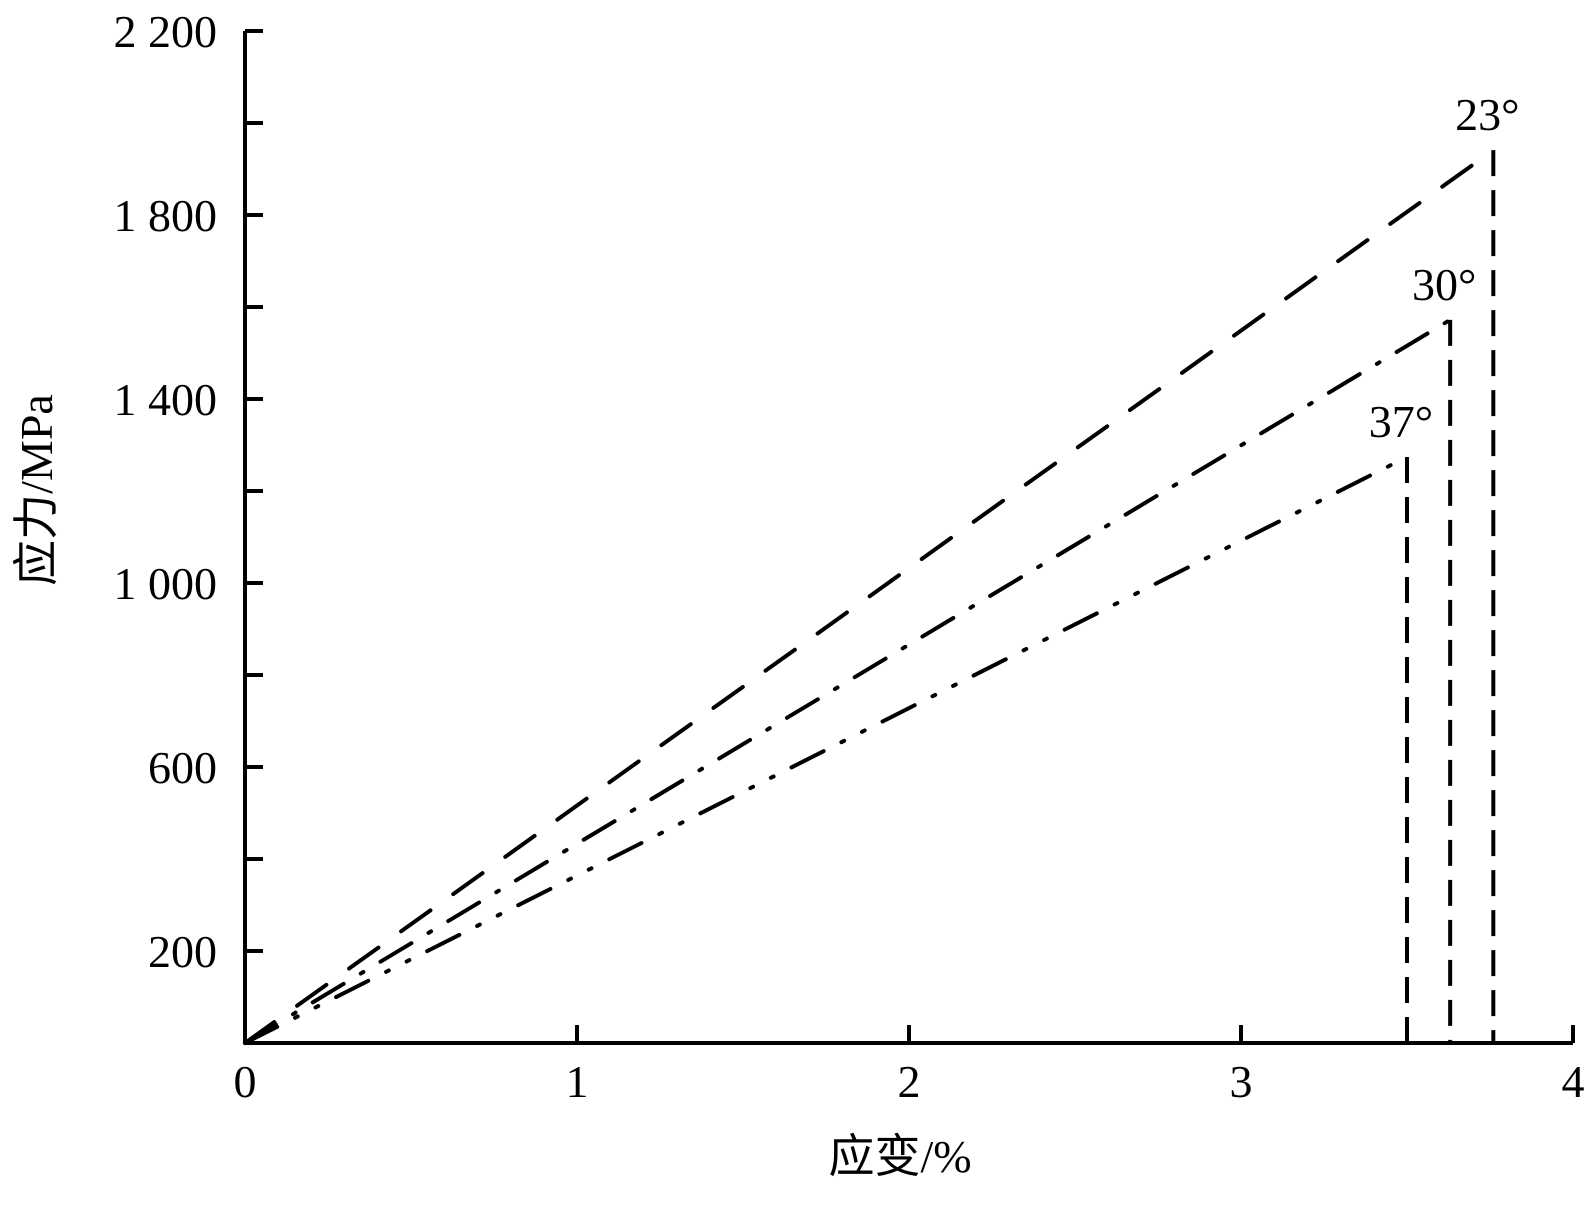 The width and height of the screenshot is (1591, 1207). Describe the element at coordinates (1573, 1081) in the screenshot. I see `x-tick-label: 4` at that location.